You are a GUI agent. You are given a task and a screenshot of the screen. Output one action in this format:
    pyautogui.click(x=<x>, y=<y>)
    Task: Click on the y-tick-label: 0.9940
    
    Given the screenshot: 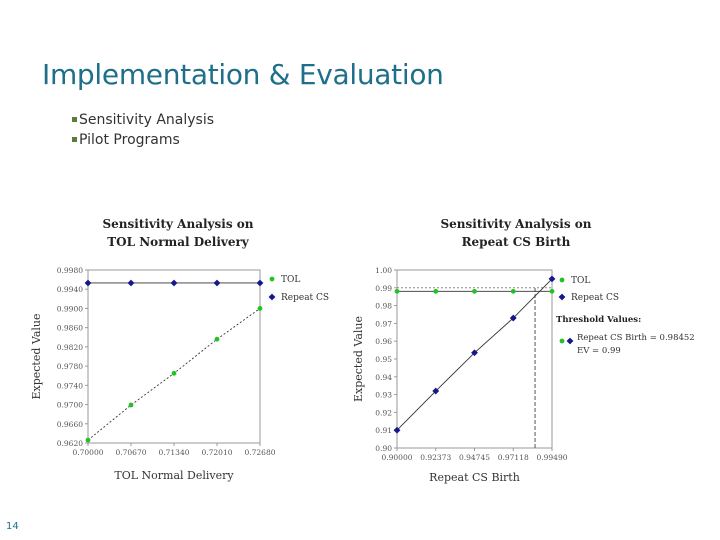 What is the action you would take?
    pyautogui.click(x=70, y=289)
    